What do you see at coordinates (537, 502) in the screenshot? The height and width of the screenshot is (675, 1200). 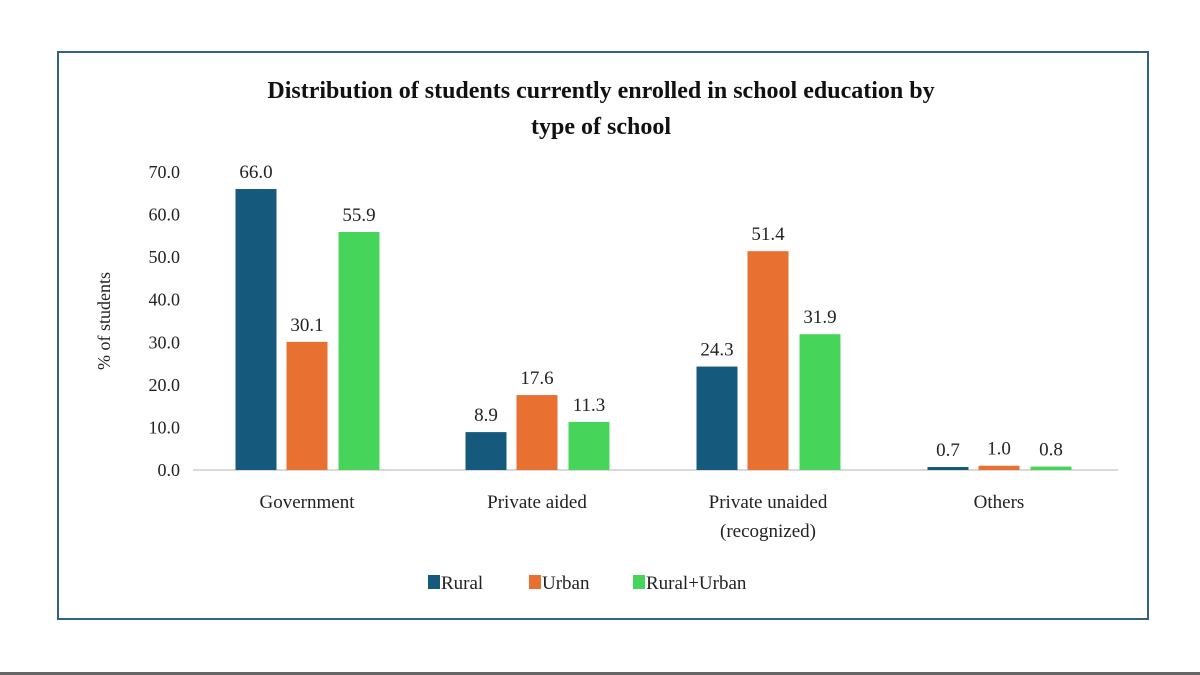 I see `x-category-label: Private aided` at bounding box center [537, 502].